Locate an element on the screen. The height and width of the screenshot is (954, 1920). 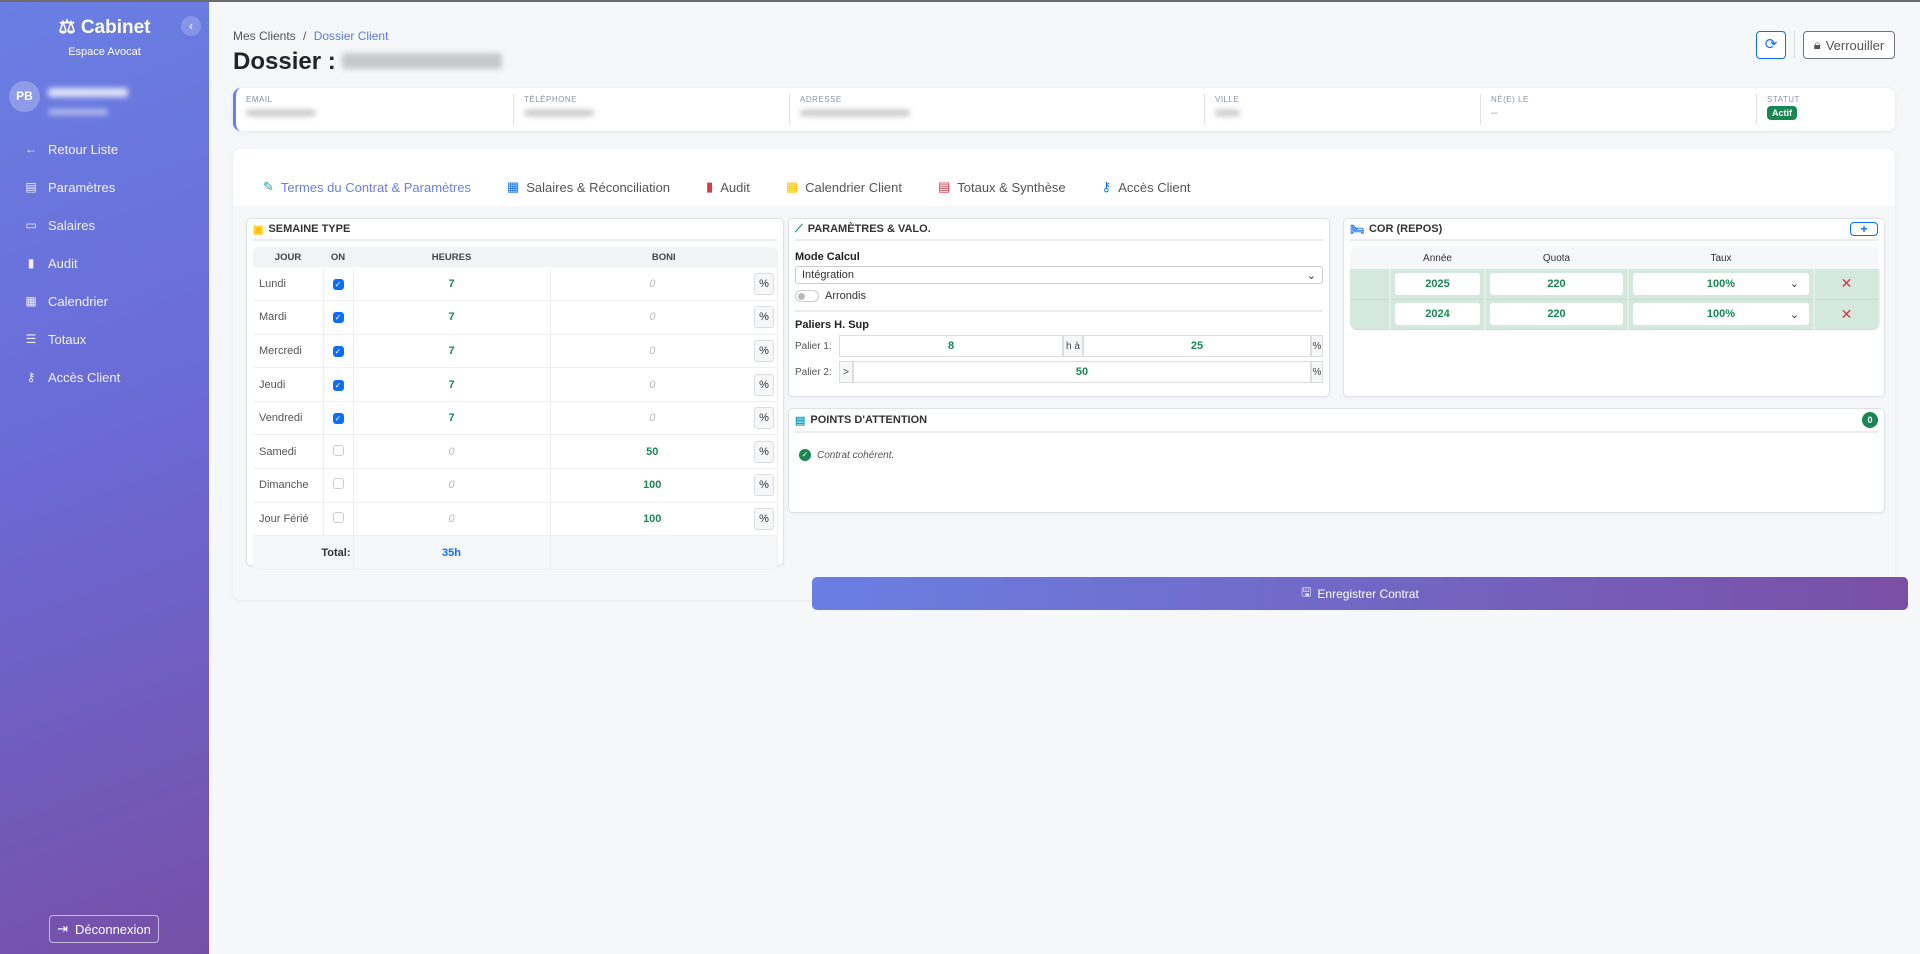
info-ville: Ville is located at coordinates (1343, 109).